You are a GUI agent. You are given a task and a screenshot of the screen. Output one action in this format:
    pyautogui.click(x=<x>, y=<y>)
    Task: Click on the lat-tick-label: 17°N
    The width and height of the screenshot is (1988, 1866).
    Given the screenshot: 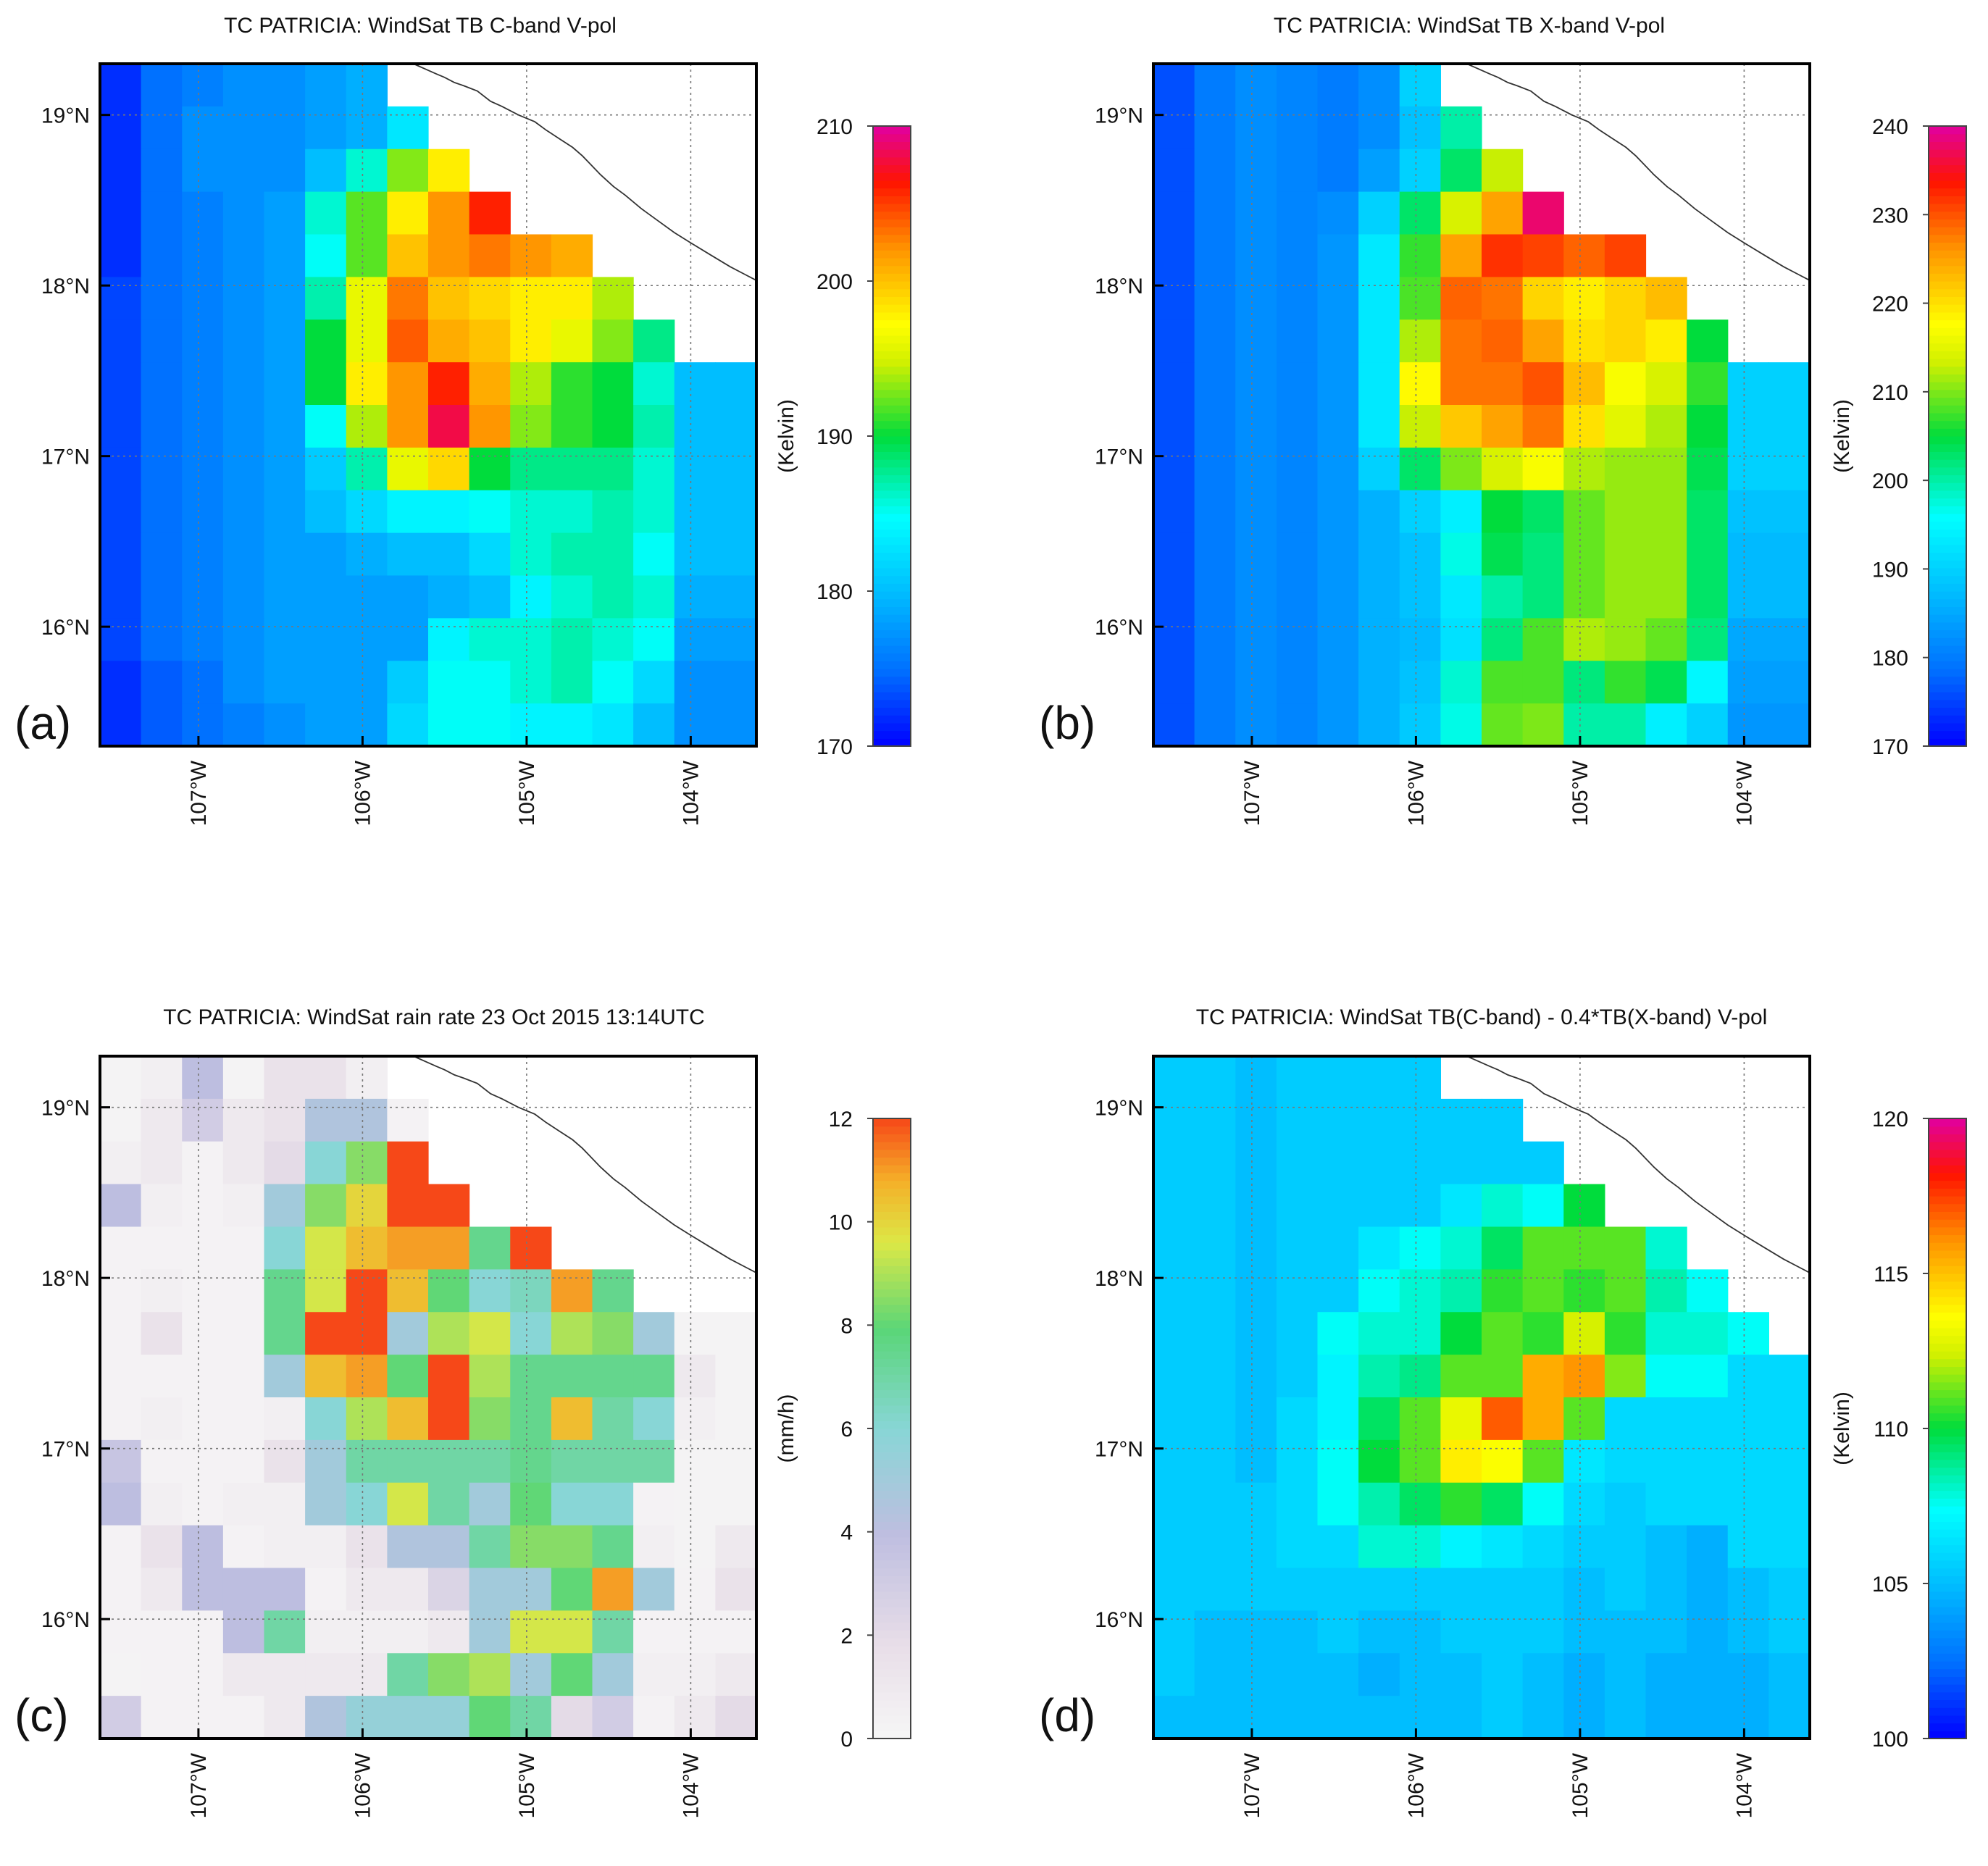 What is the action you would take?
    pyautogui.click(x=1119, y=1450)
    